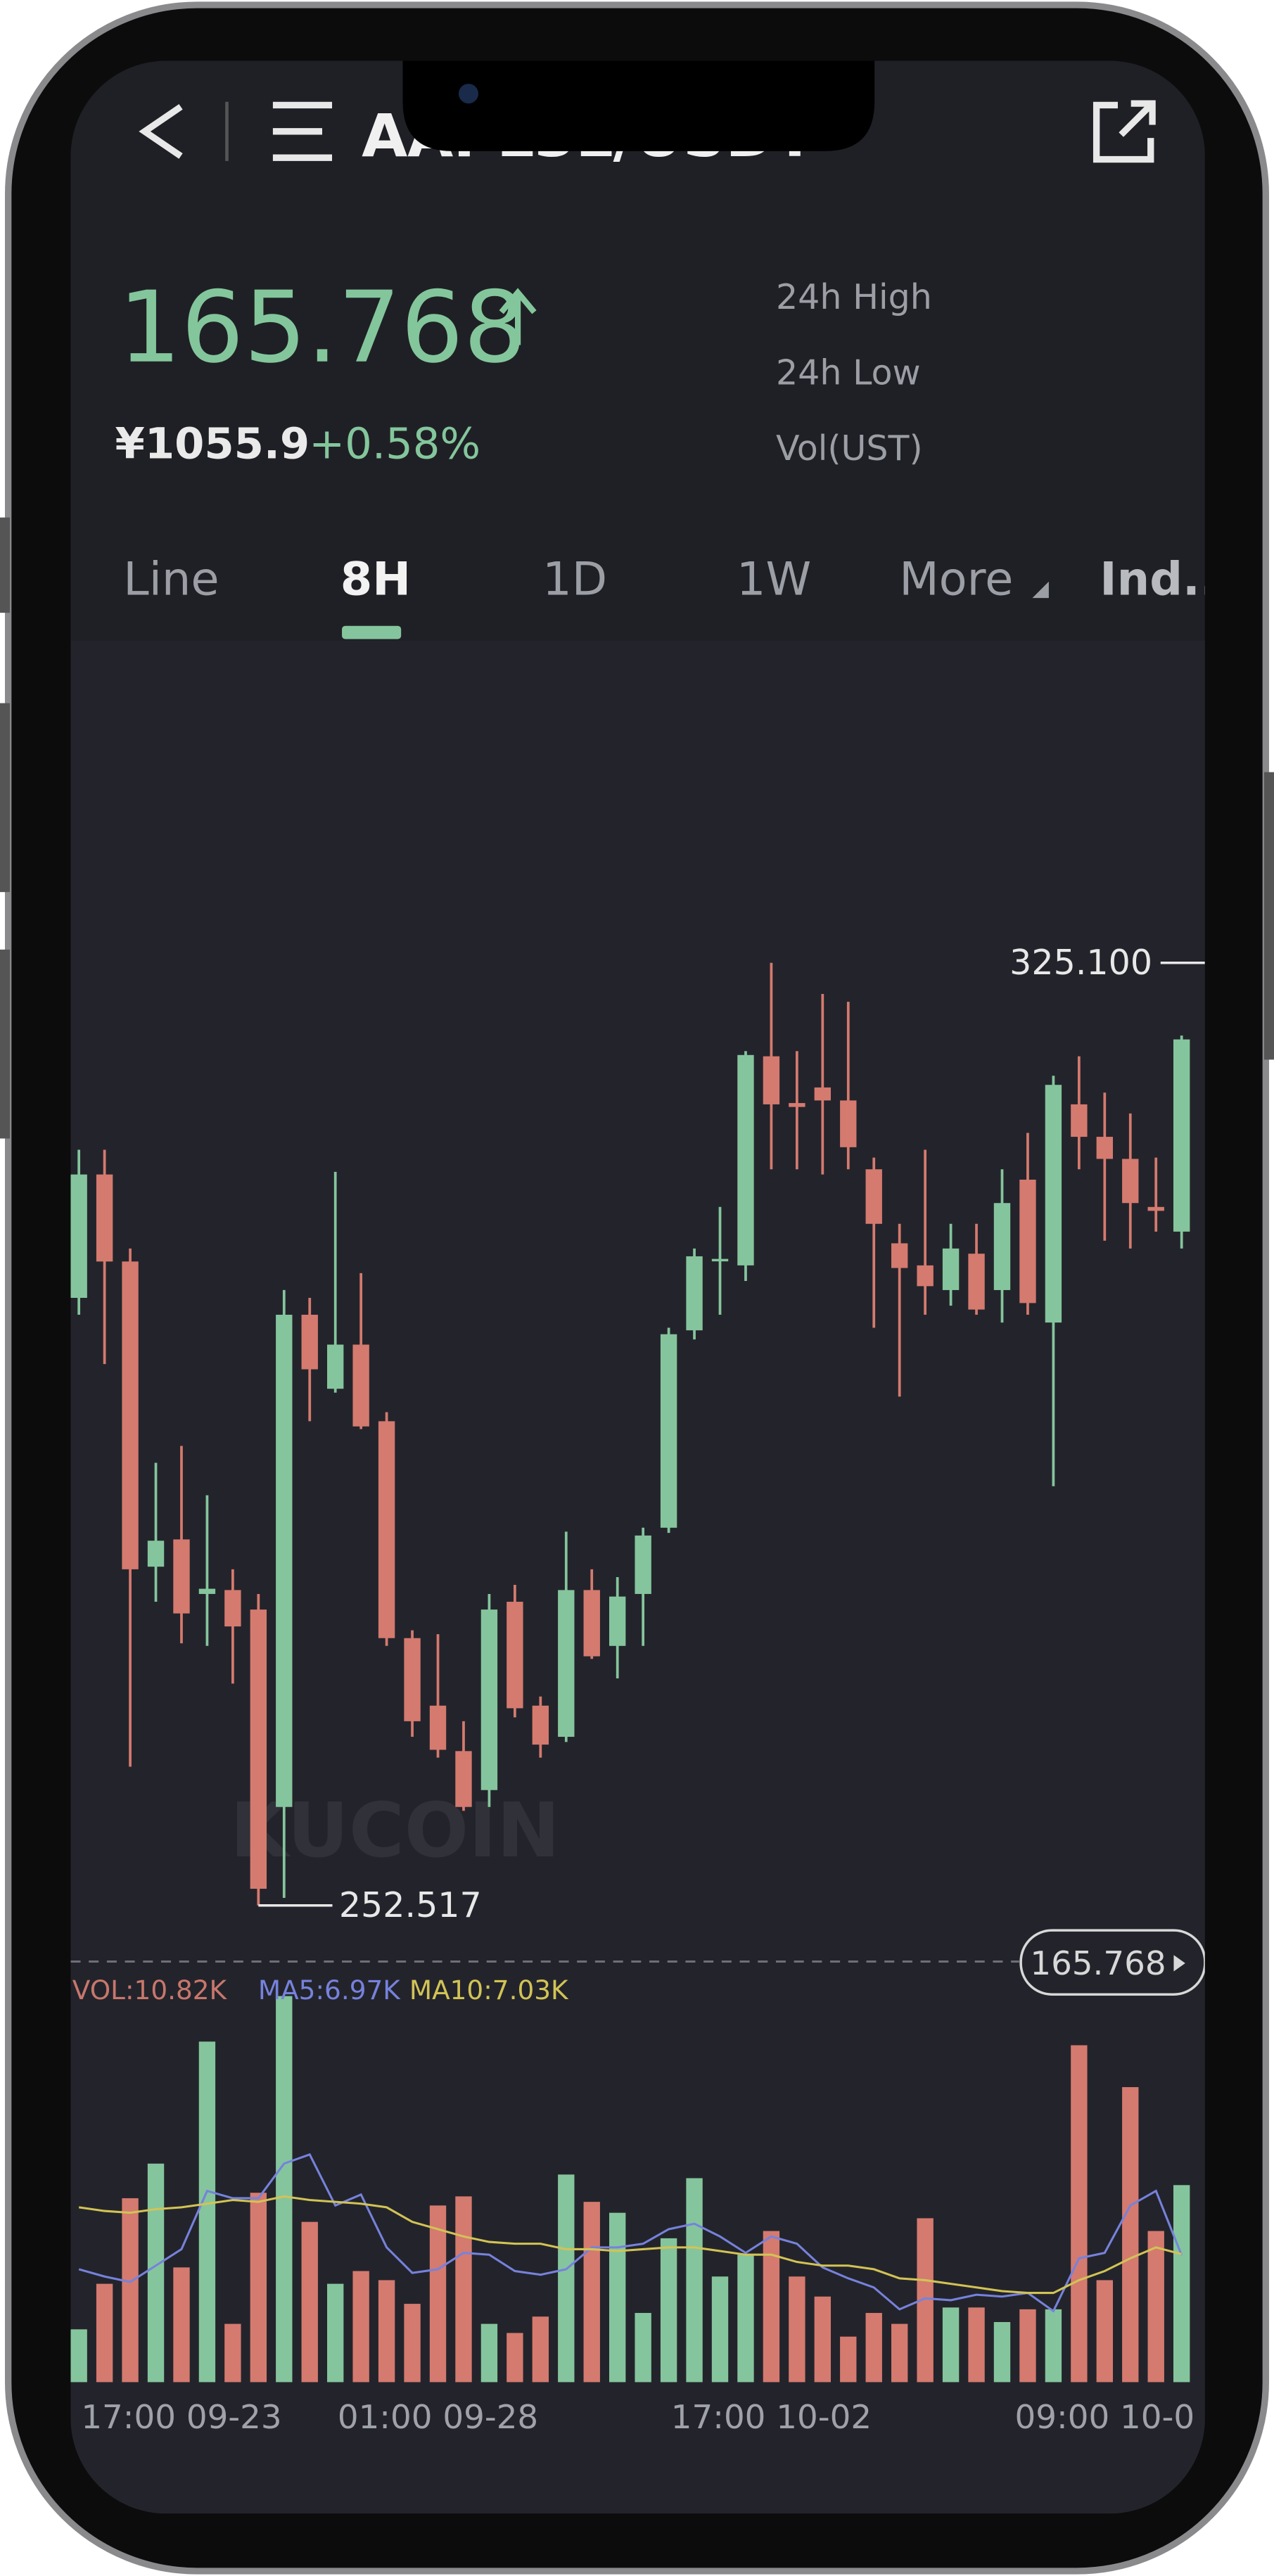  Describe the element at coordinates (372, 632) in the screenshot. I see `tab-underline` at that location.